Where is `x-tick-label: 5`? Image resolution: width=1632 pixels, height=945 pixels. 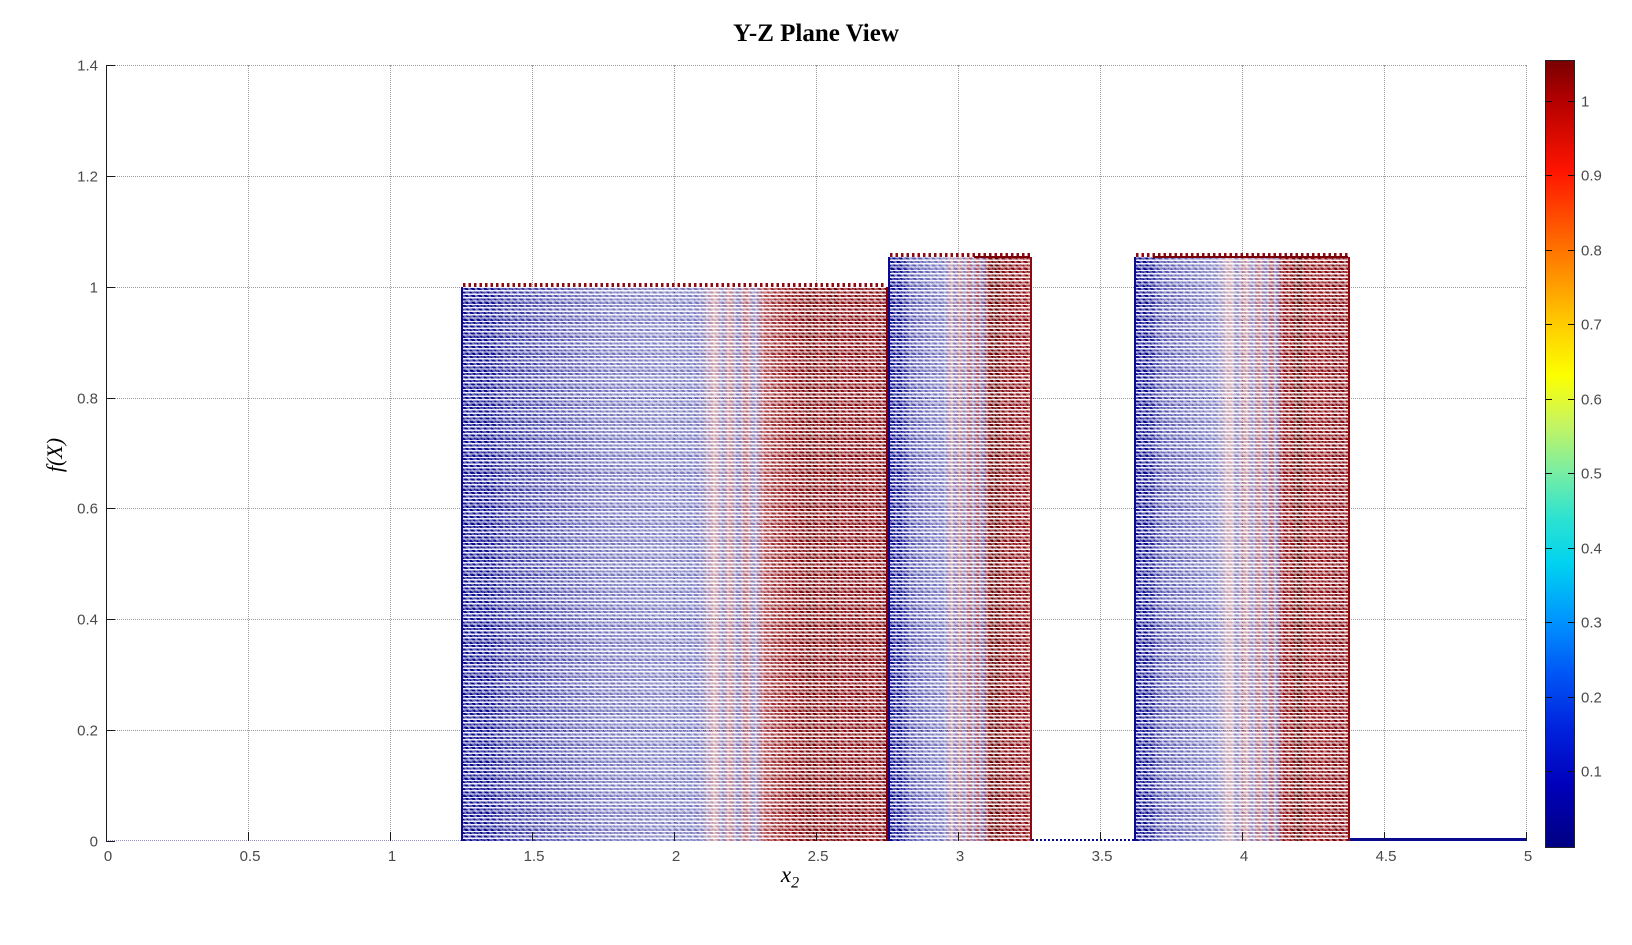 x-tick-label: 5 is located at coordinates (1528, 856).